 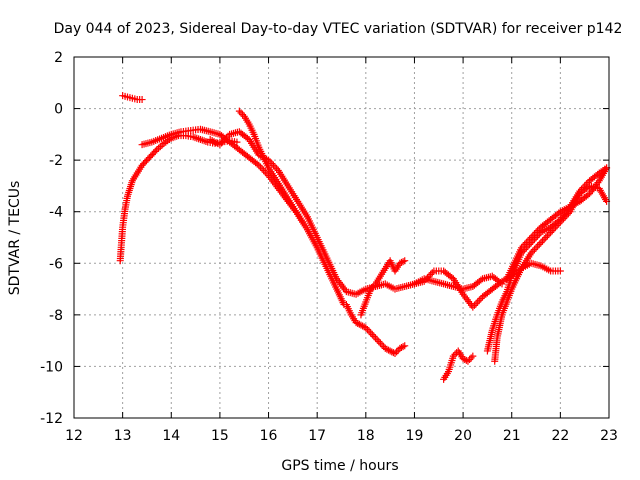 What do you see at coordinates (269, 436) in the screenshot?
I see `x-tick-label: 16` at bounding box center [269, 436].